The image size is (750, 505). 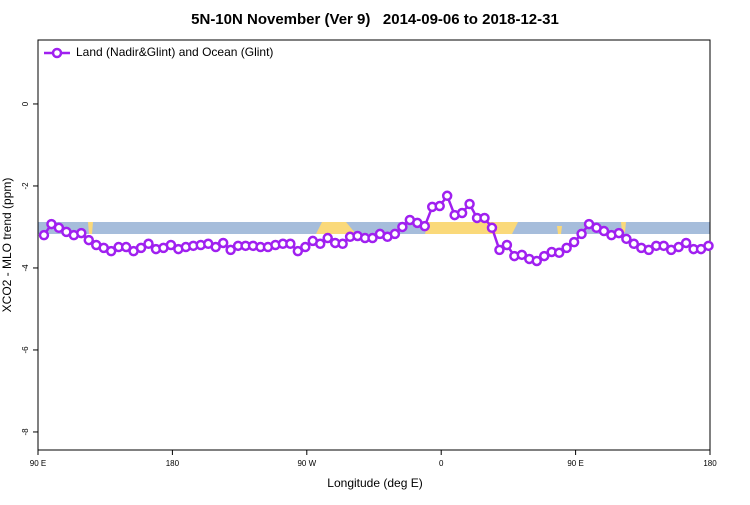 I want to click on y-tick-label: -8, so click(x=25, y=432).